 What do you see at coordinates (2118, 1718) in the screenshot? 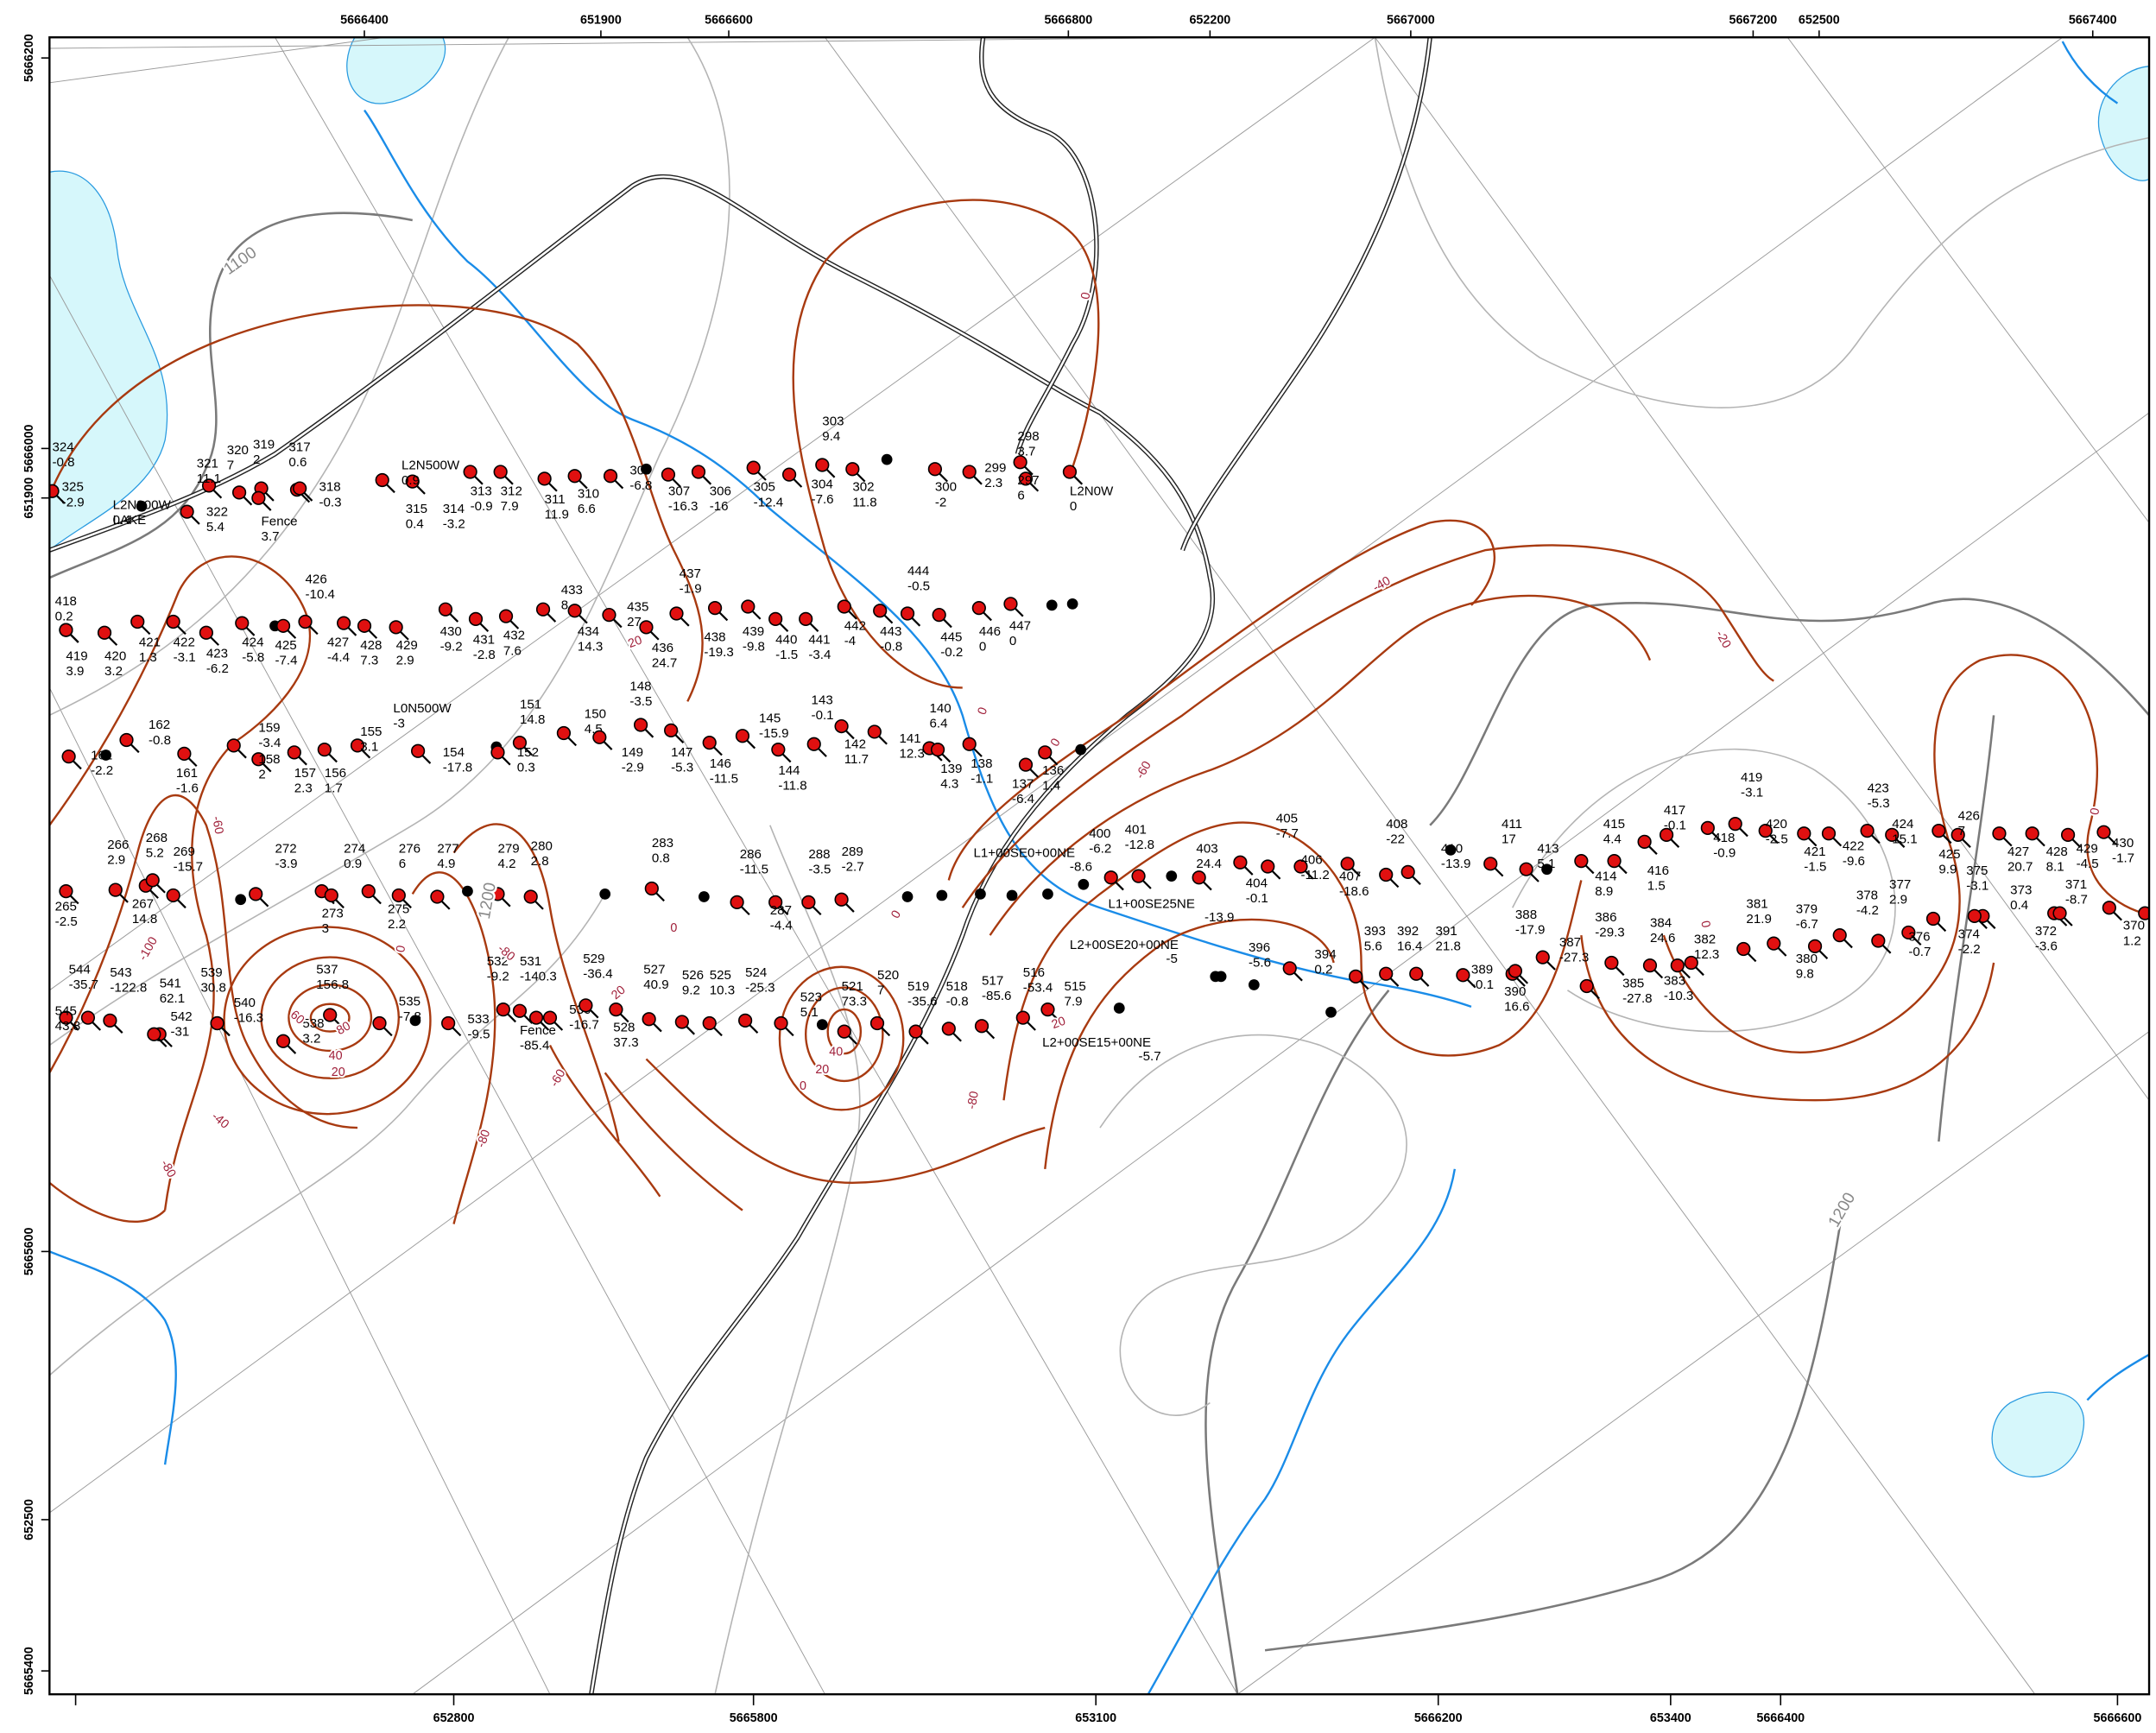
I see `bottom-tick-label: 5666600` at bounding box center [2118, 1718].